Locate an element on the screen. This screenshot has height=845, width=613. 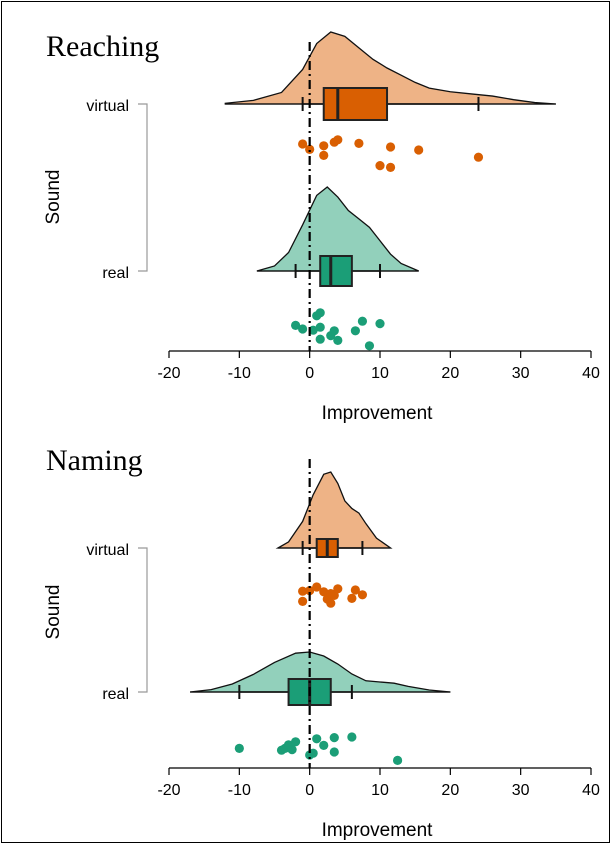
box-real is located at coordinates (336, 271).